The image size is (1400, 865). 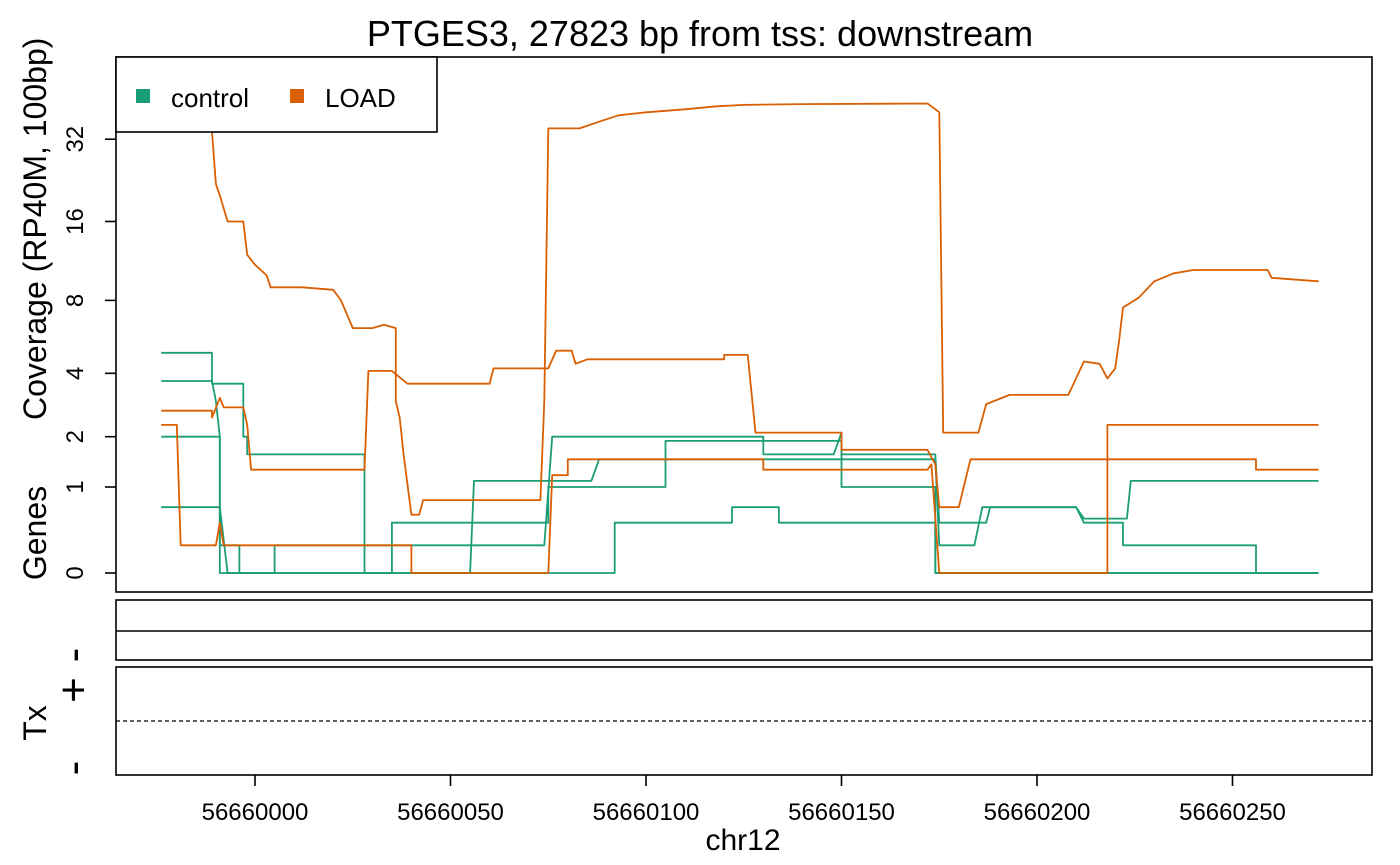 I want to click on genes-strand-minus: -, so click(x=73, y=655).